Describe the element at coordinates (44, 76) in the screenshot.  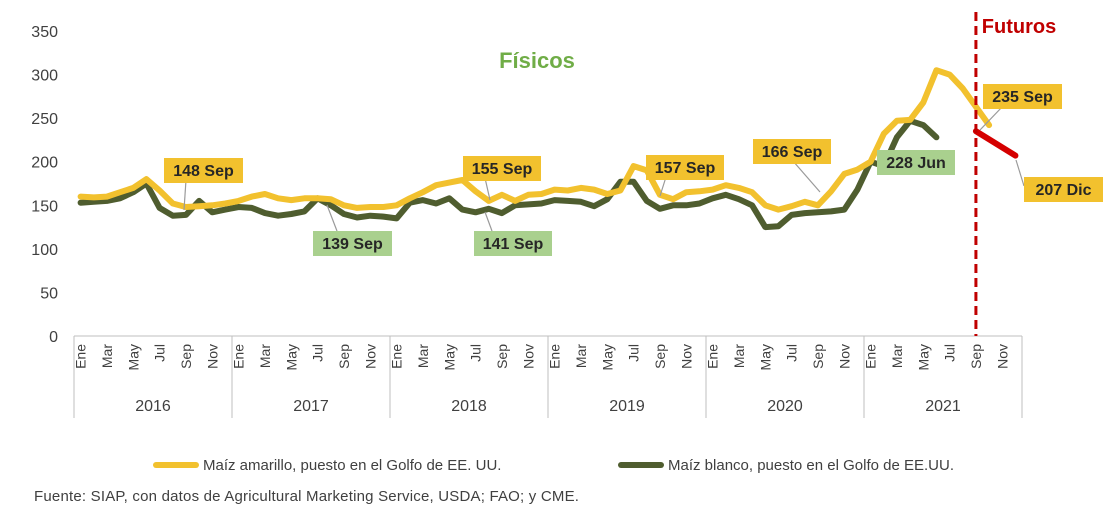
I see `y-tick-label: 300` at that location.